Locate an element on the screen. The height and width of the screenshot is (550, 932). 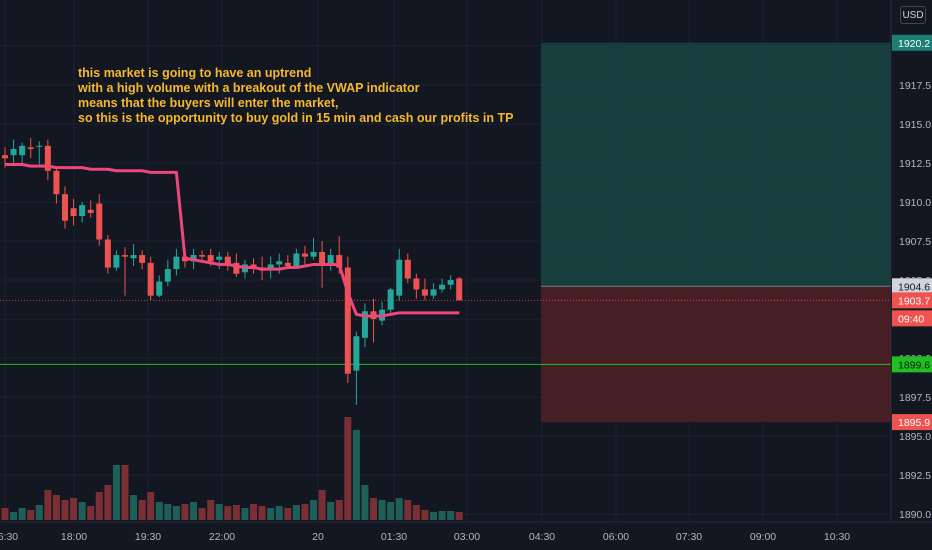
y-tick-label: 1917.5 is located at coordinates (915, 86).